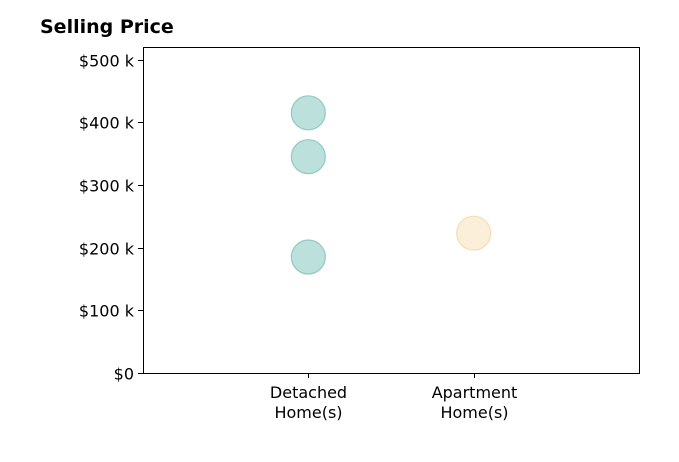 This screenshot has width=679, height=462. I want to click on points-layer, so click(391, 185).